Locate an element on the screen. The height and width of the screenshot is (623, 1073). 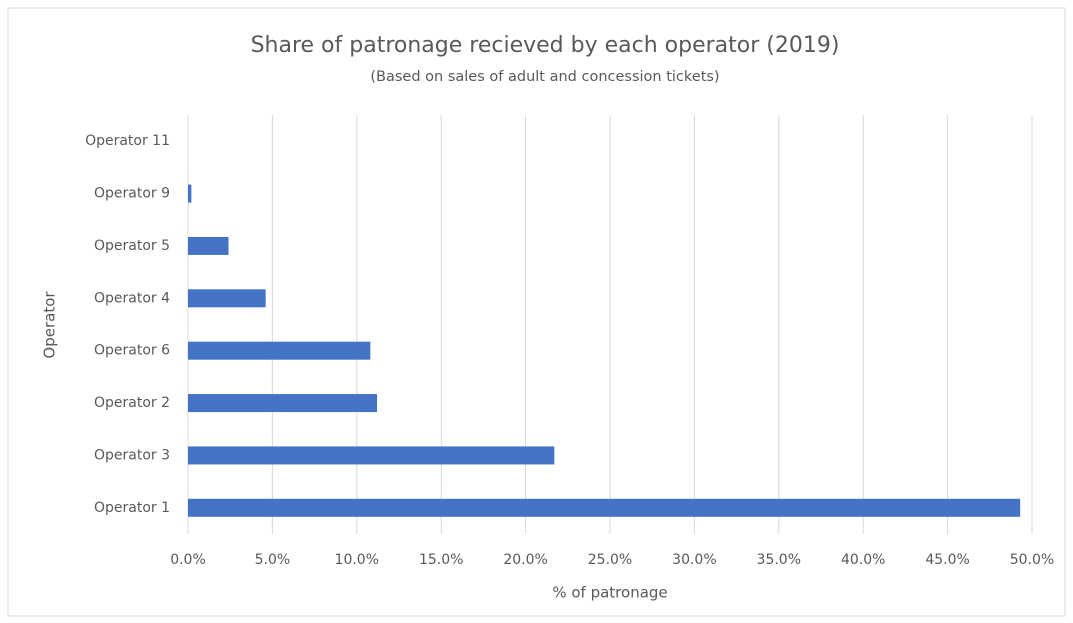
y-tick-label: Operator 9 is located at coordinates (132, 194).